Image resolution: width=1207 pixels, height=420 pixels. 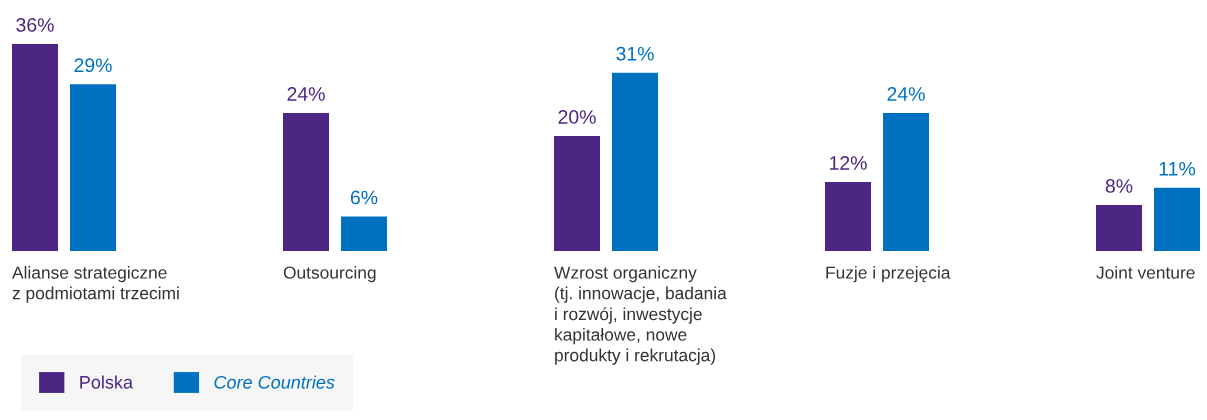 I want to click on data-label: 20%, so click(x=577, y=117).